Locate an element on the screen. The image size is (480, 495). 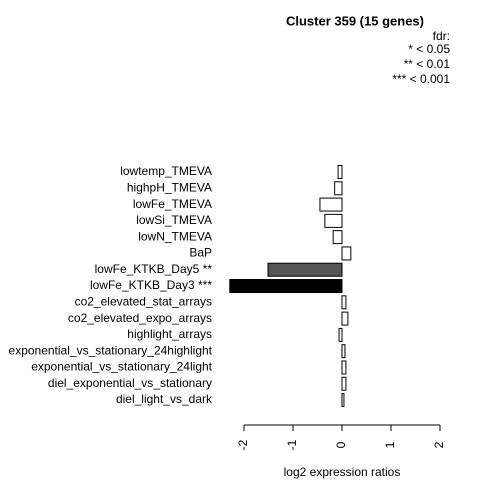
y-tick-label: co2_elevated_expo_arrays is located at coordinates (140, 318).